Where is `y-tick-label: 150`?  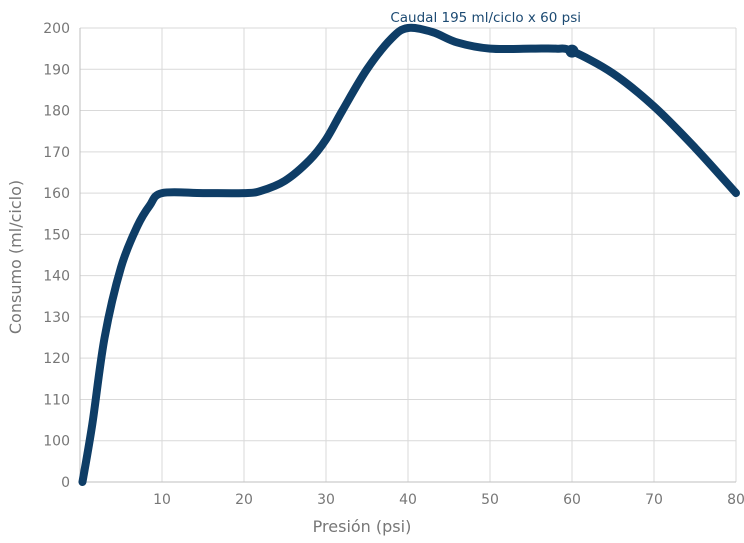
y-tick-label: 150 is located at coordinates (56, 235).